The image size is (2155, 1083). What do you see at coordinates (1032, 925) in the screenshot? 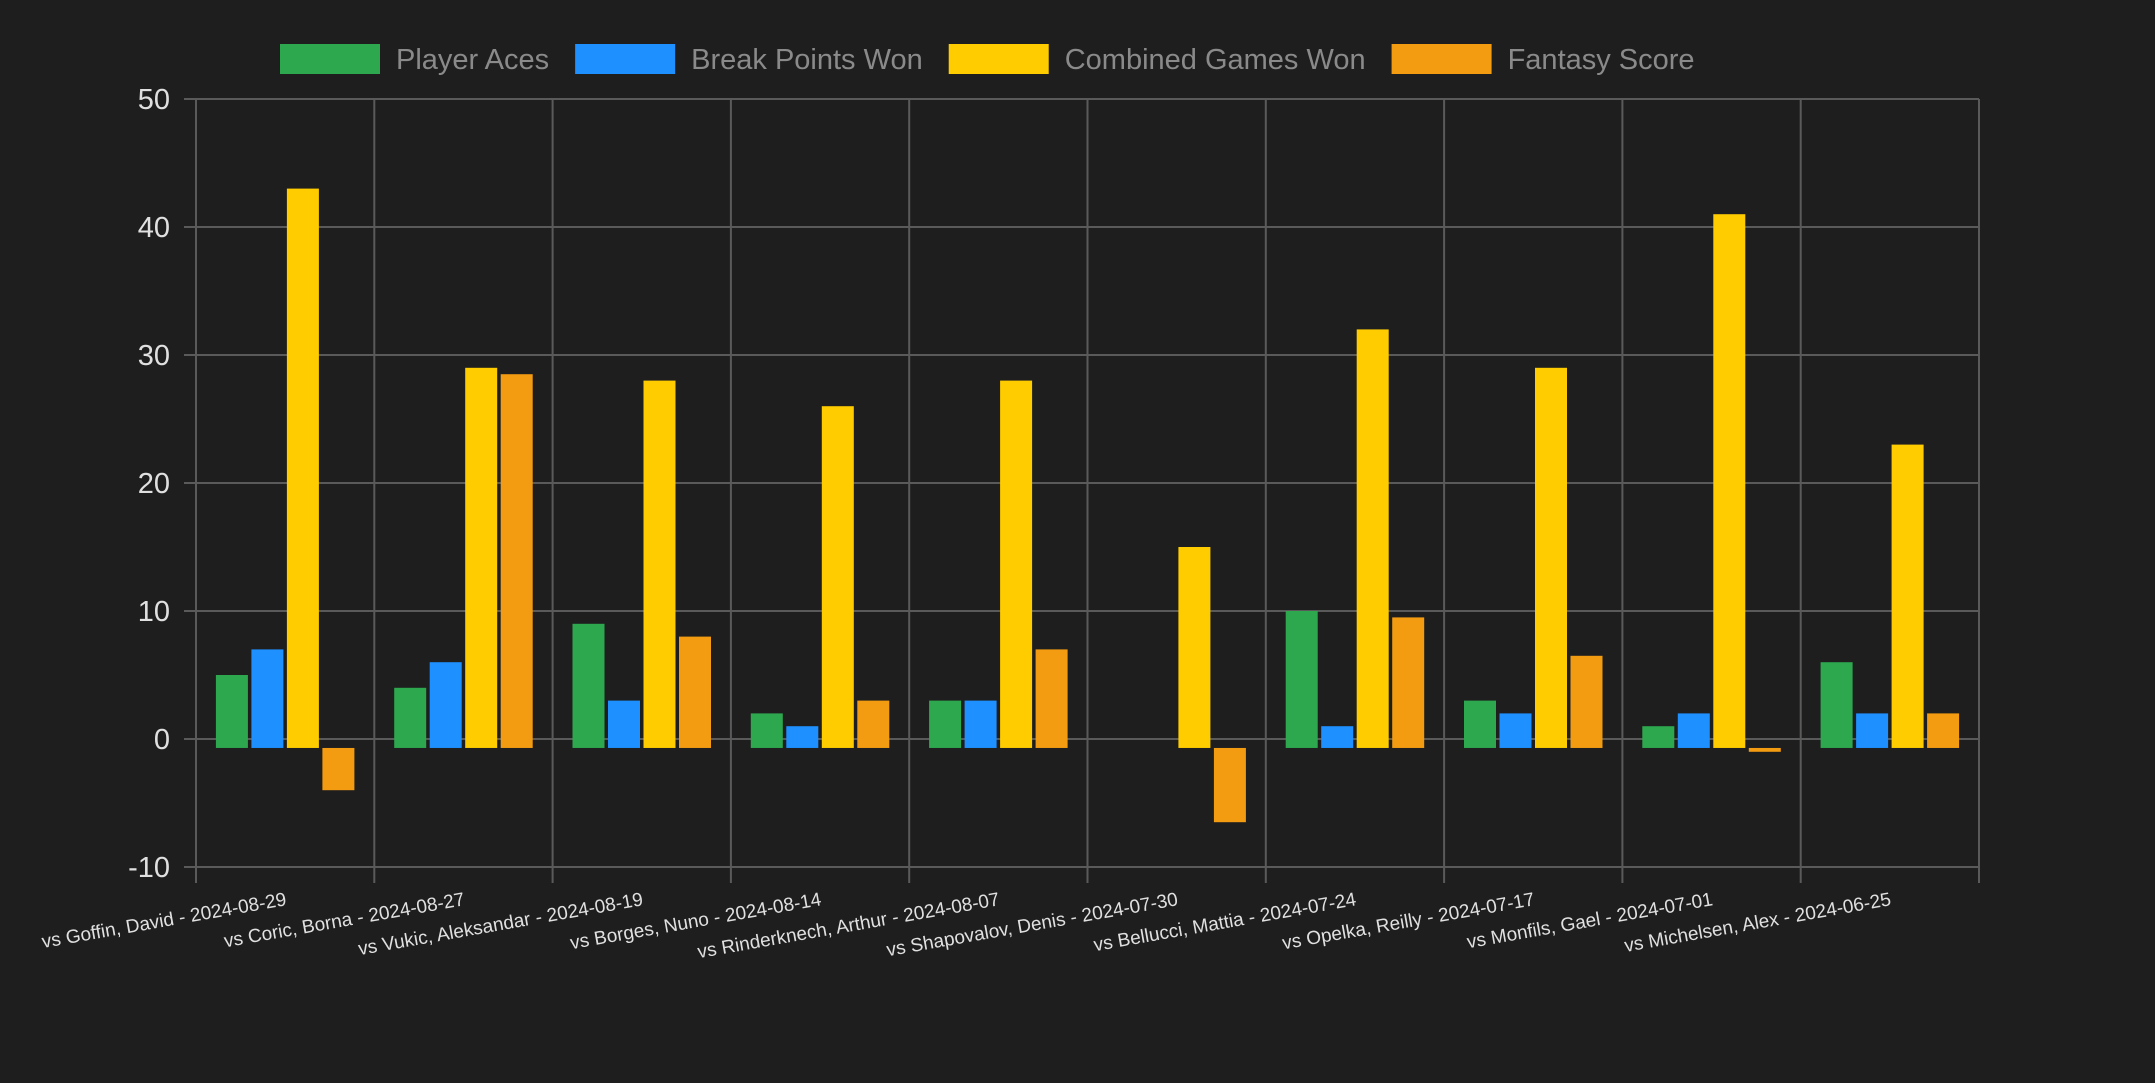
I see `x-tick-label: vs Shapovalov, Denis - 2024-07-30` at bounding box center [1032, 925].